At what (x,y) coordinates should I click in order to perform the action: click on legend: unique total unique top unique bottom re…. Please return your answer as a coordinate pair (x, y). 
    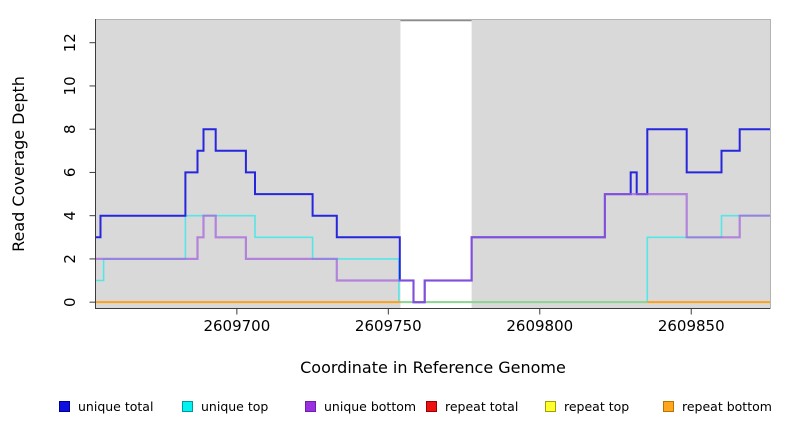
    Looking at the image, I should click on (396, 407).